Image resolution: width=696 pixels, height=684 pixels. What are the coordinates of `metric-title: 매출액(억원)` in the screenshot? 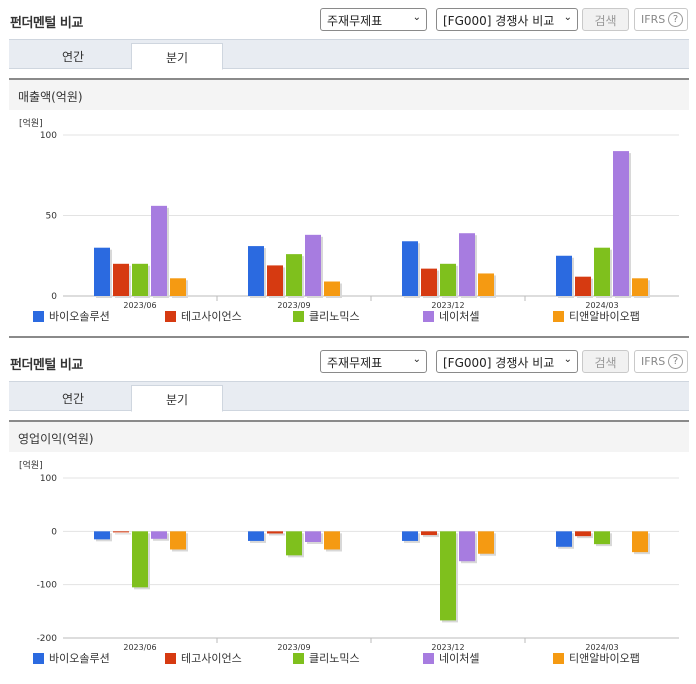 It's located at (50, 97).